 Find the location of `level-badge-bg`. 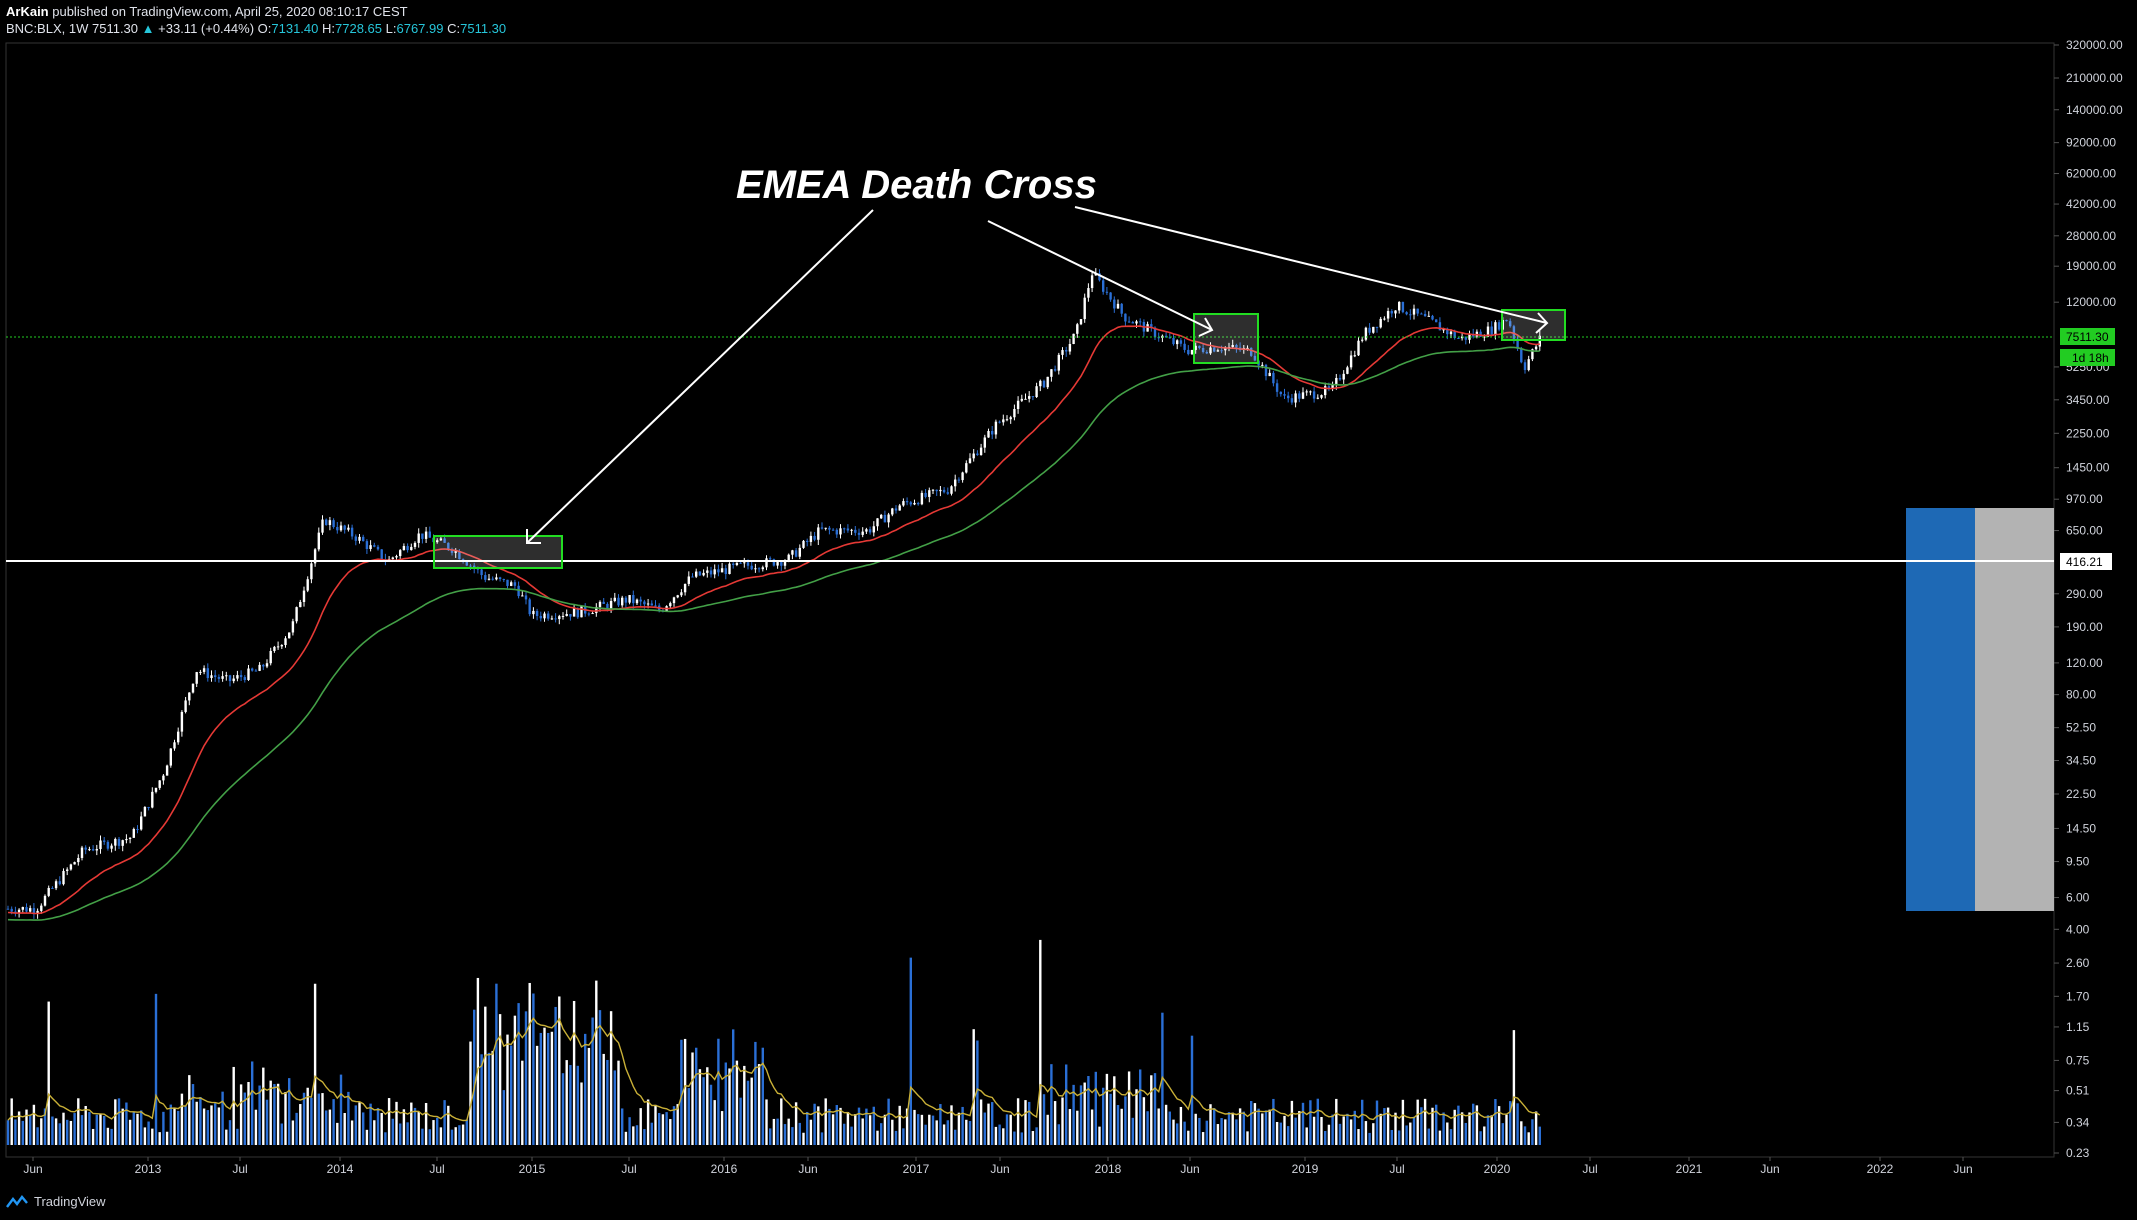

level-badge-bg is located at coordinates (2086, 561).